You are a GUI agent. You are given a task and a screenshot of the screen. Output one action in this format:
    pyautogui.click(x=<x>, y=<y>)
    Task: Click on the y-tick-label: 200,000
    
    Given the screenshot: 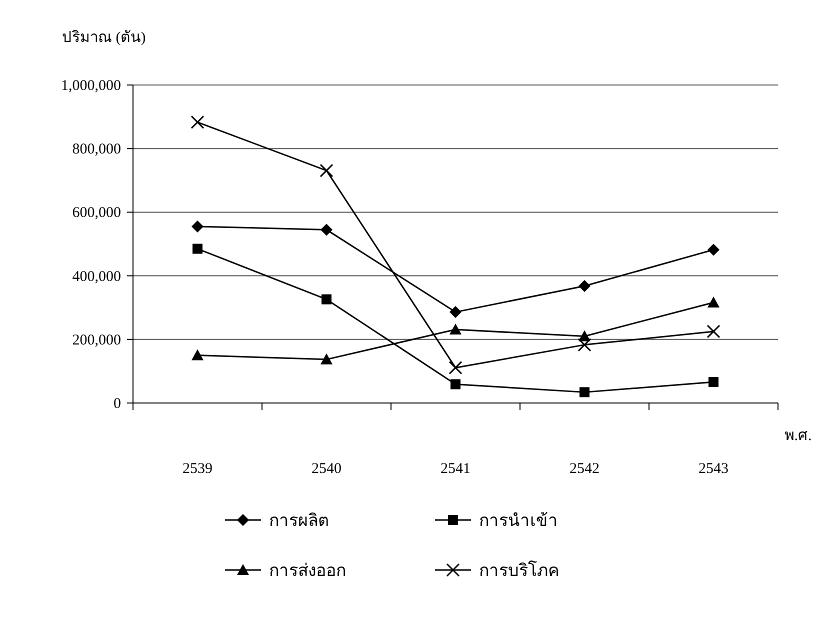 What is the action you would take?
    pyautogui.click(x=96, y=340)
    